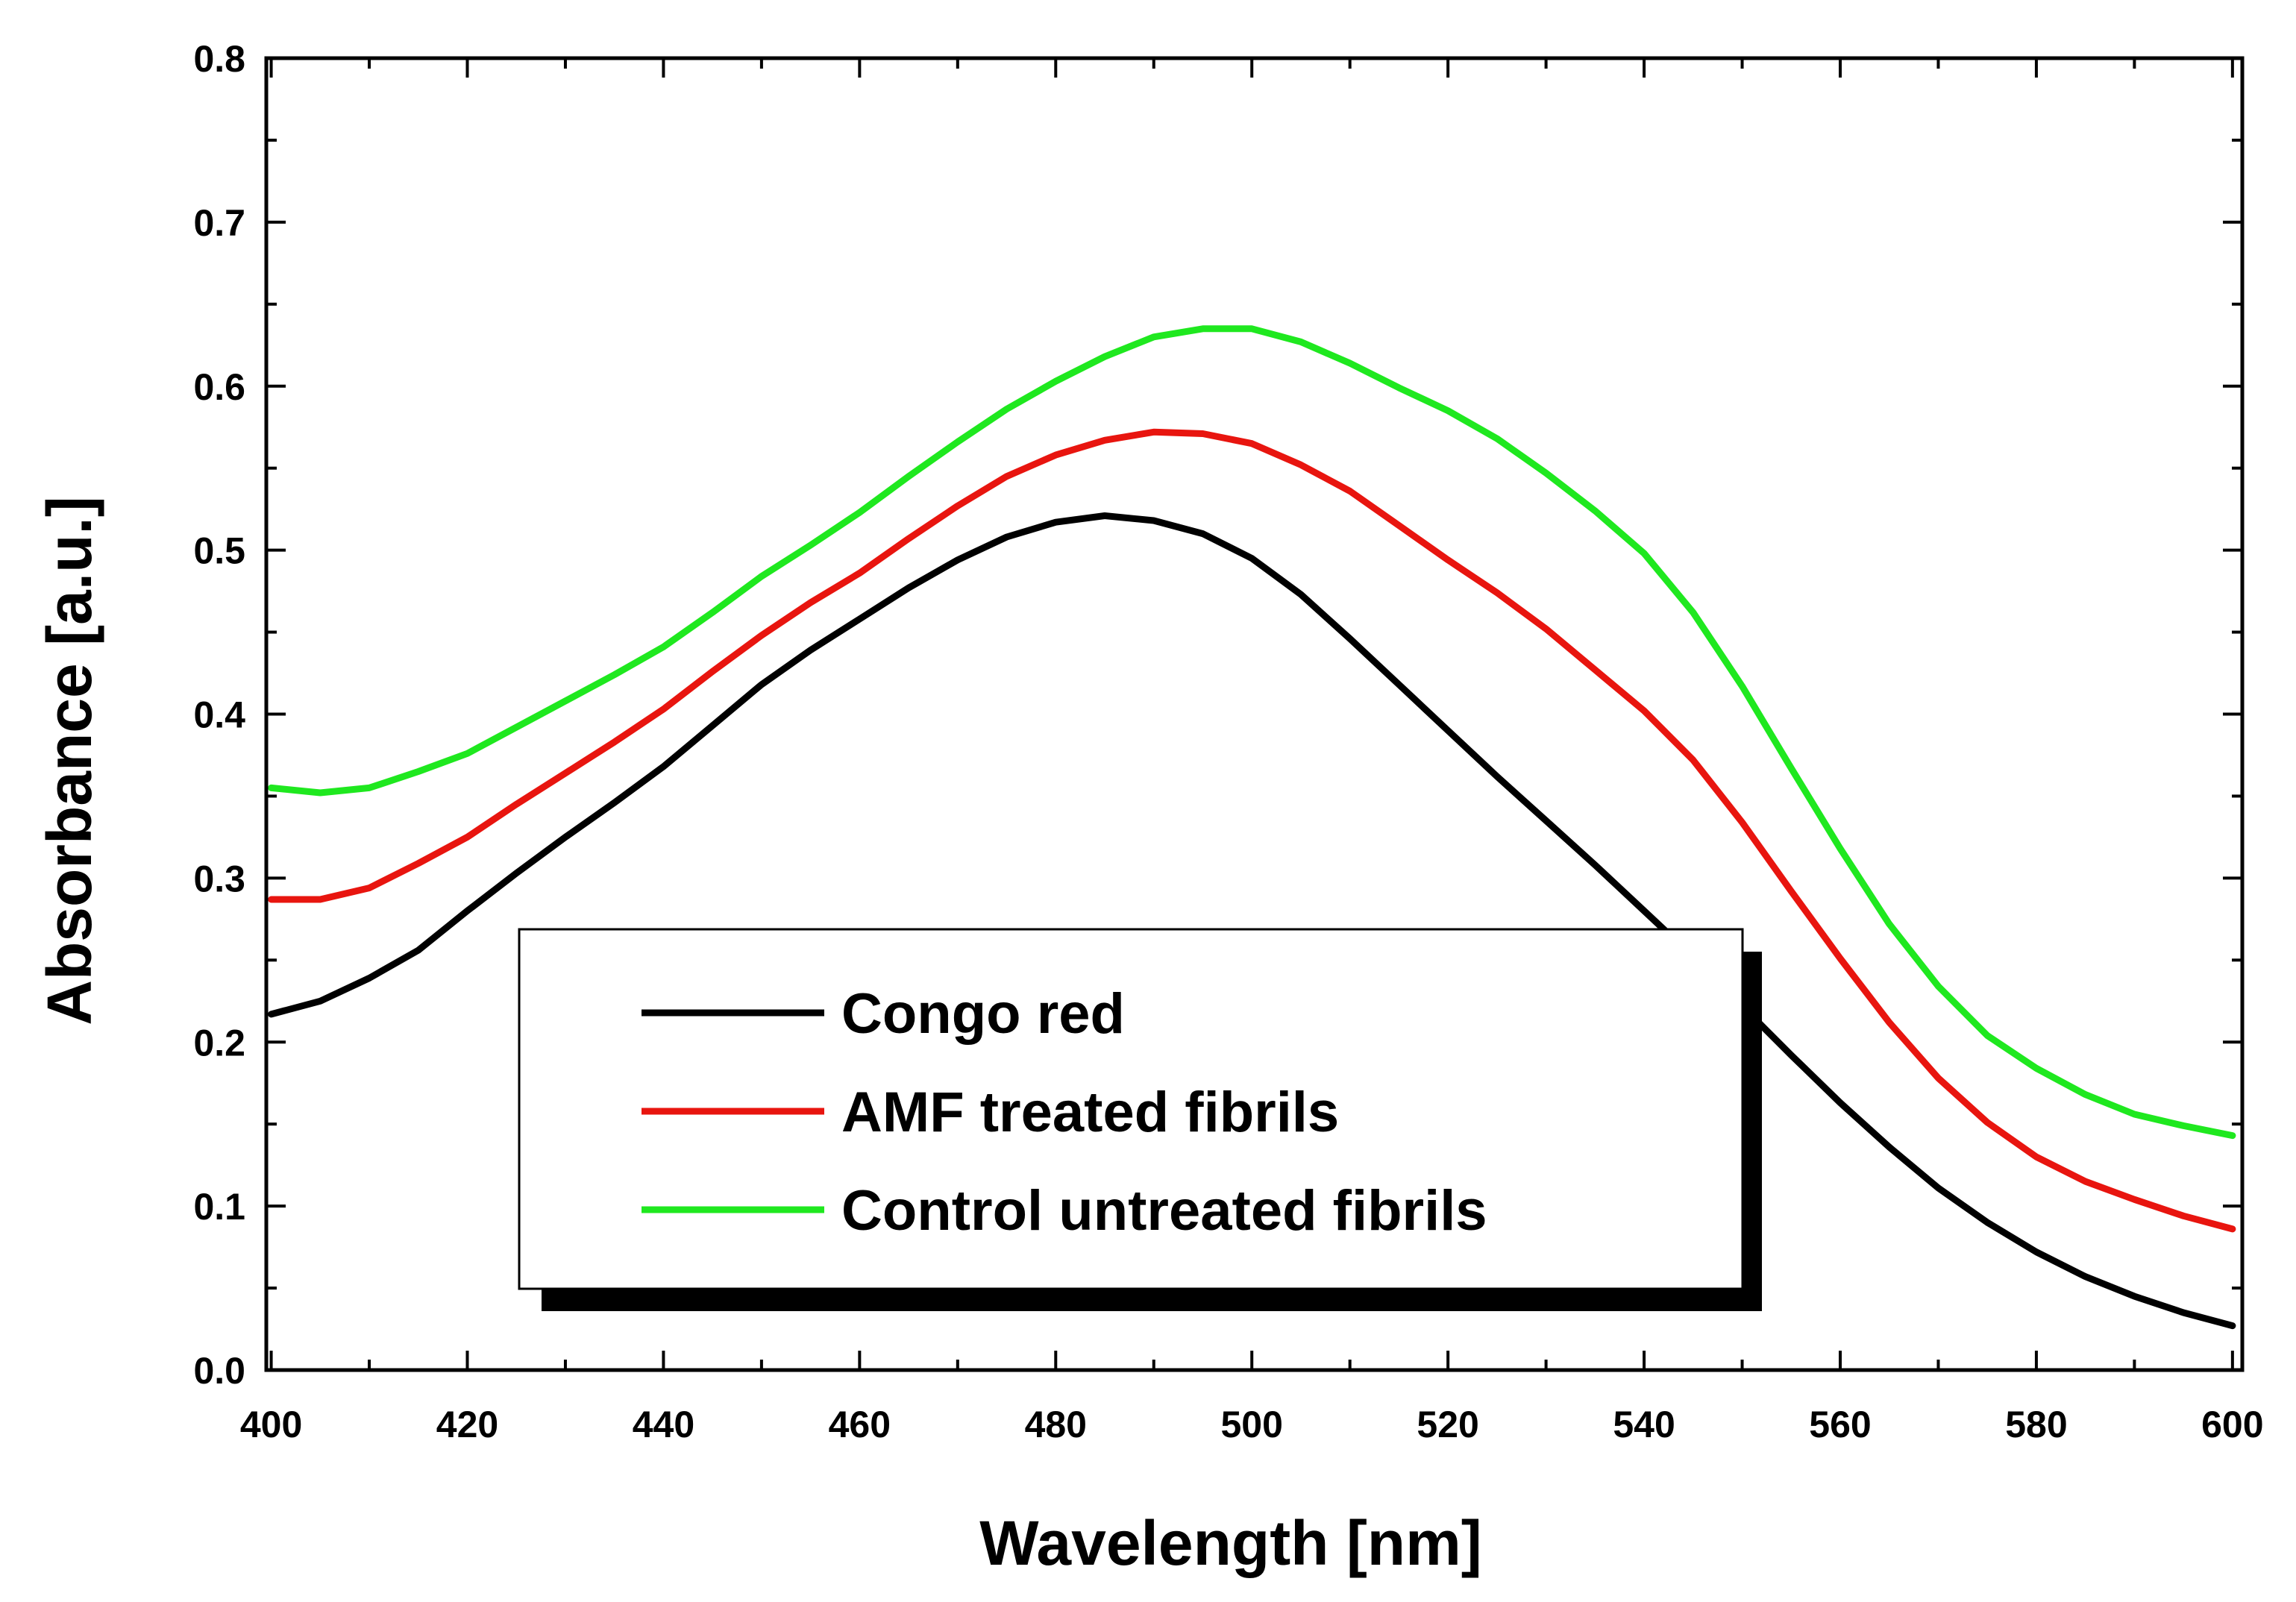  I want to click on x-tick-label: 420, so click(467, 1424).